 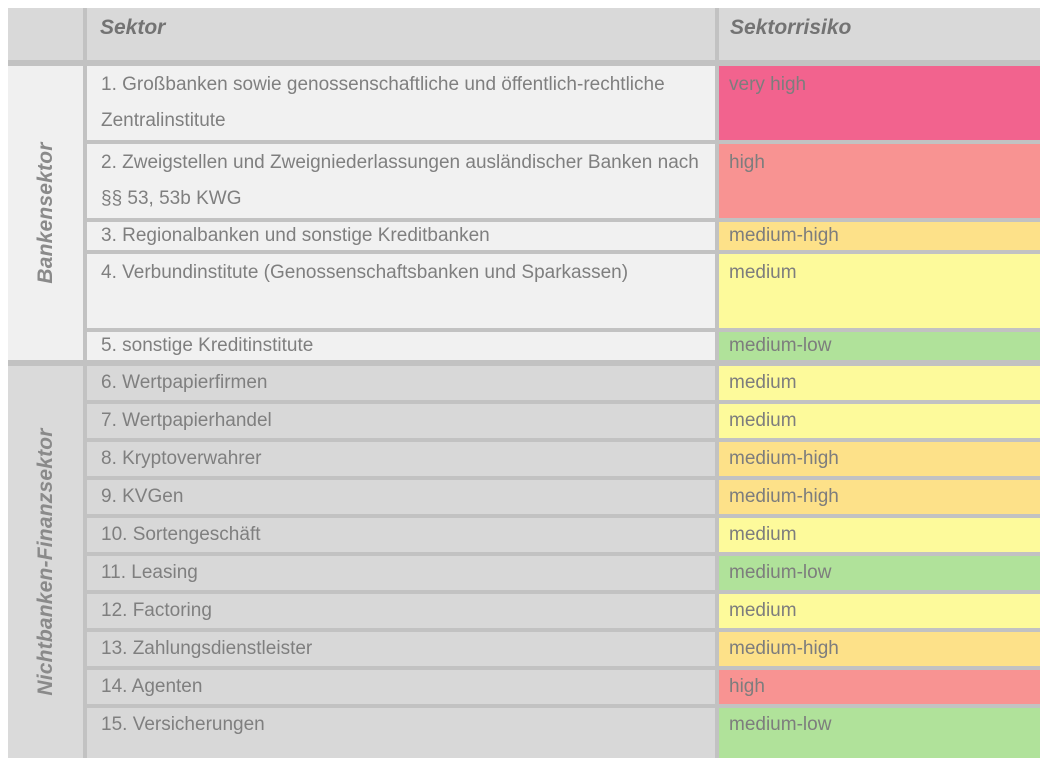 I want to click on group-label-bankensektor: Bankensektor, so click(x=45, y=213).